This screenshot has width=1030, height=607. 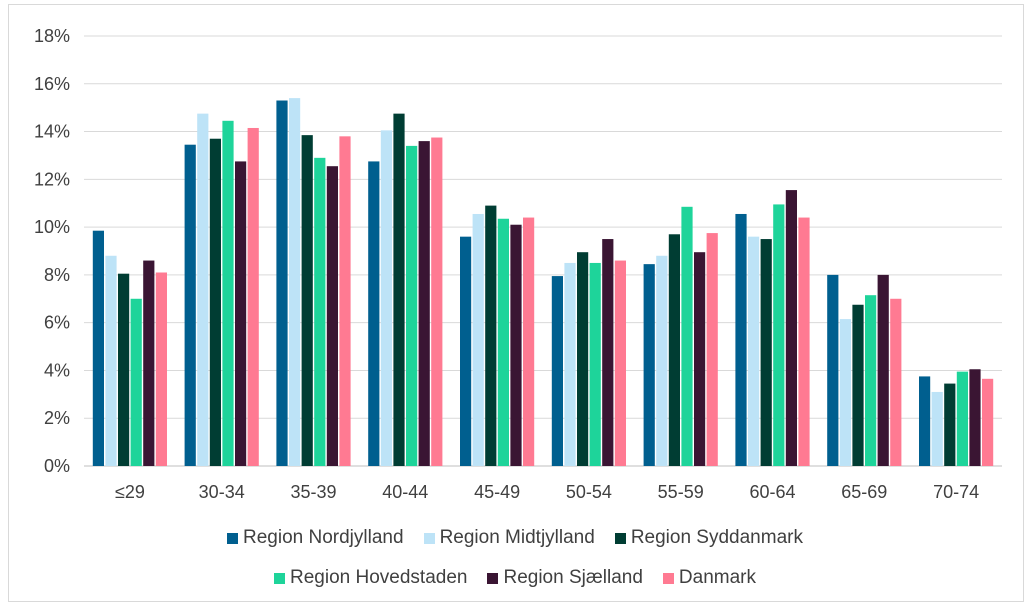 I want to click on x-tick-label: 45-49, so click(x=497, y=492).